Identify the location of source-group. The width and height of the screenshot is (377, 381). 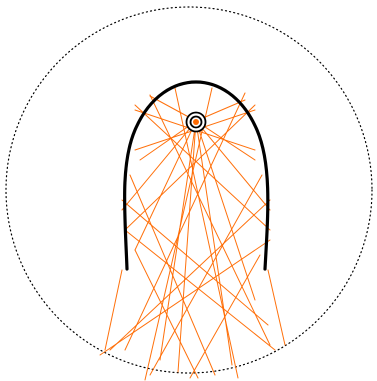
(196, 122).